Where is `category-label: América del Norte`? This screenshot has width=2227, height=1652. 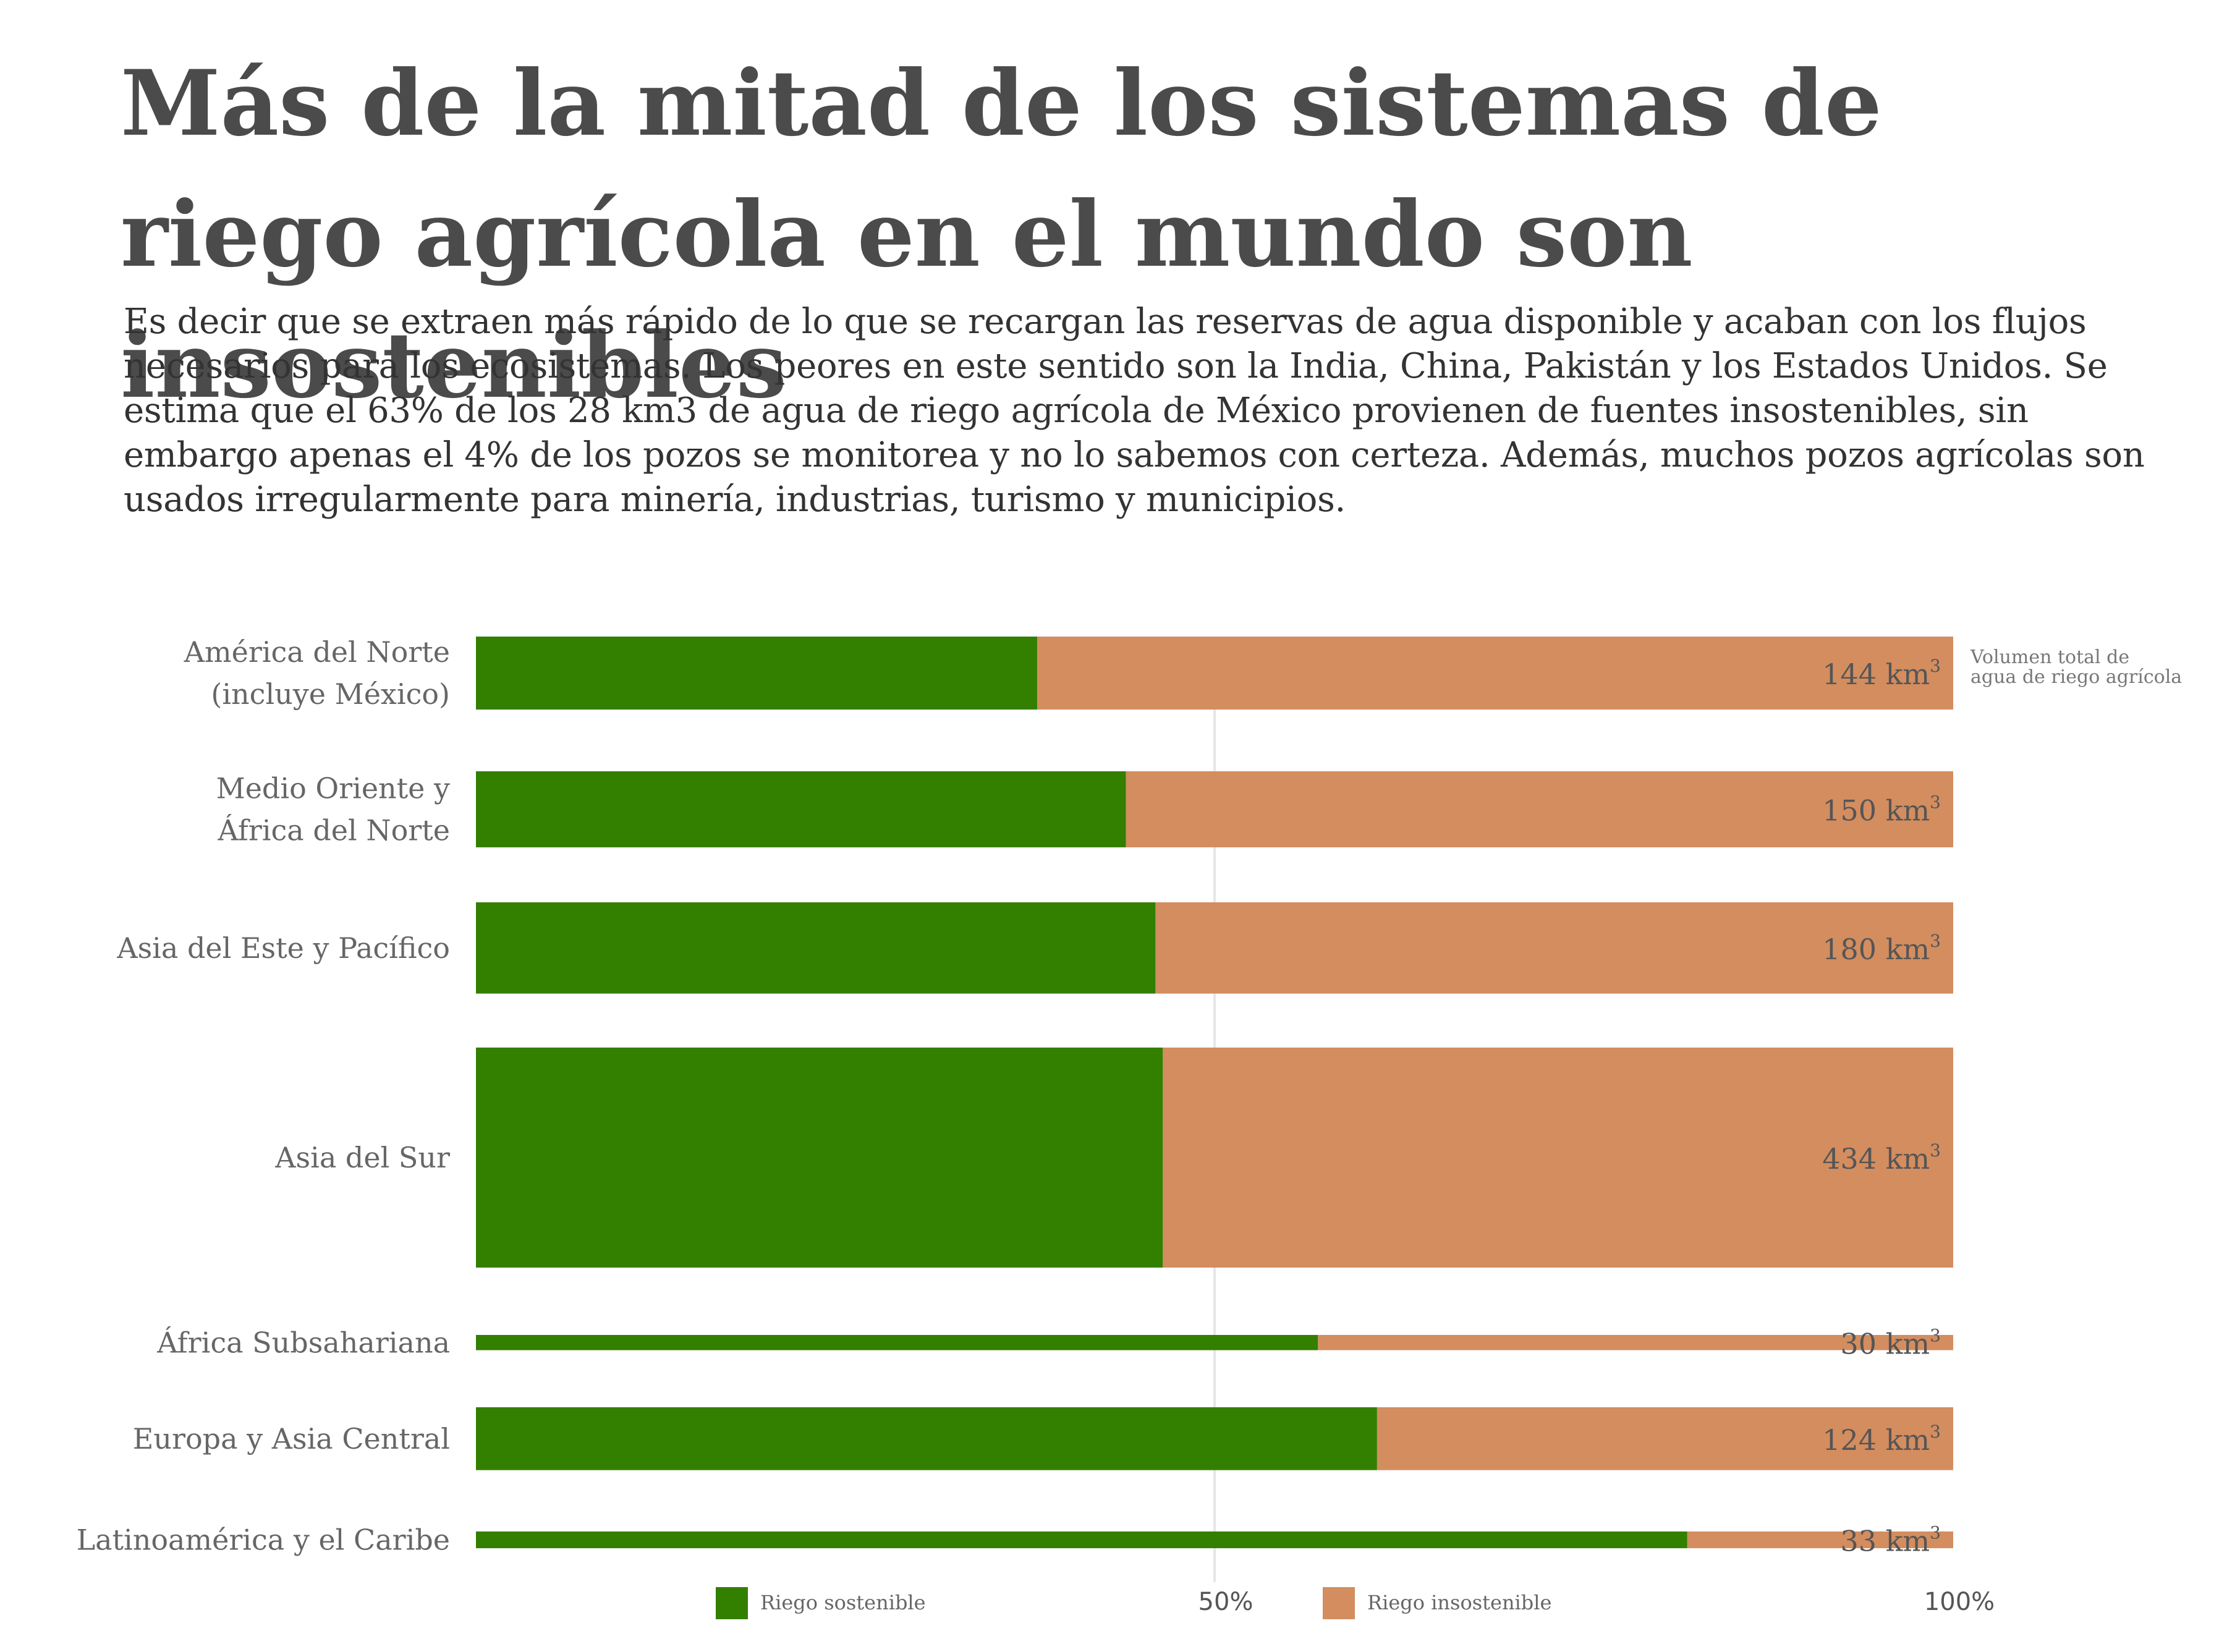 category-label: América del Norte is located at coordinates (317, 652).